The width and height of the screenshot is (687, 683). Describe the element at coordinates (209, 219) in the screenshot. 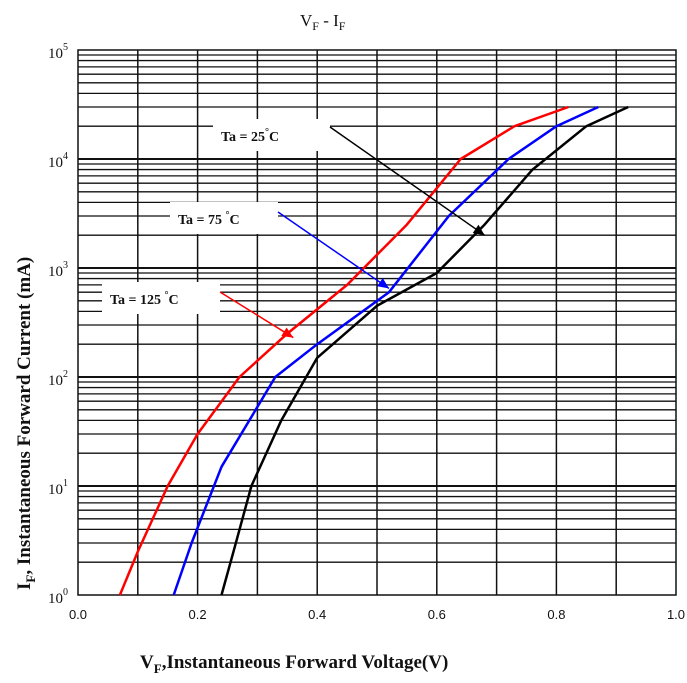

I see `annotation-label: Ta = 75 °C` at that location.